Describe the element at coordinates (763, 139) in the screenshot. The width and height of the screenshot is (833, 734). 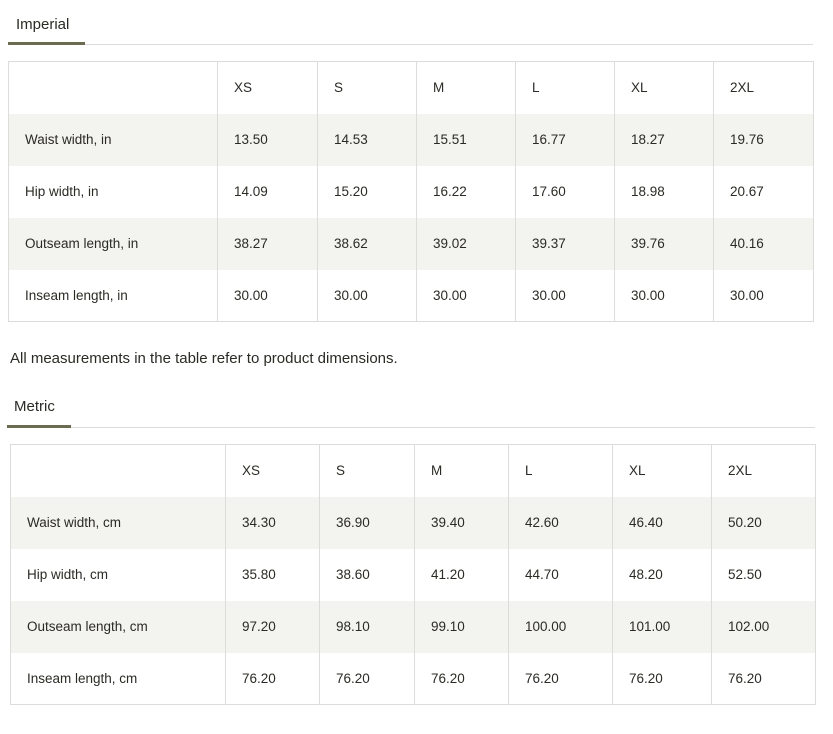
I see `measurement-cell: 19.76` at that location.